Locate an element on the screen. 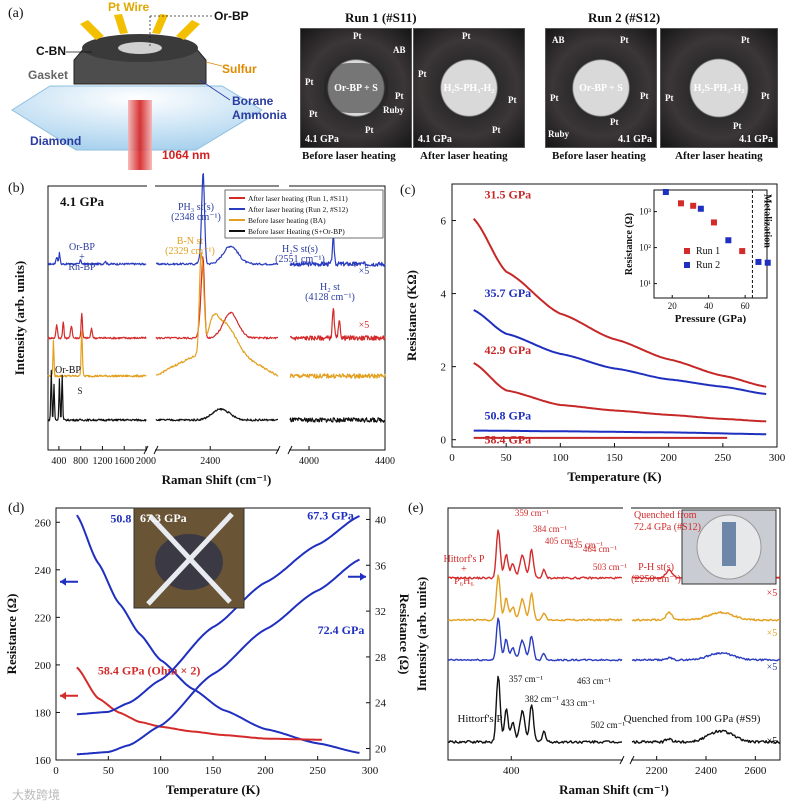 This screenshot has height=810, width=790. y2-tick-label: 28 is located at coordinates (381, 658).